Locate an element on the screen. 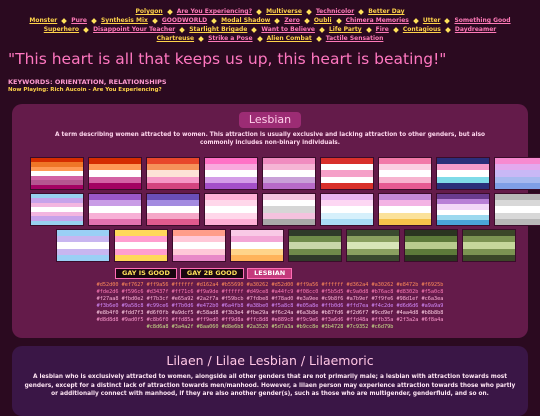 The height and width of the screenshot is (416, 540). badge: LESBIAN is located at coordinates (270, 273).